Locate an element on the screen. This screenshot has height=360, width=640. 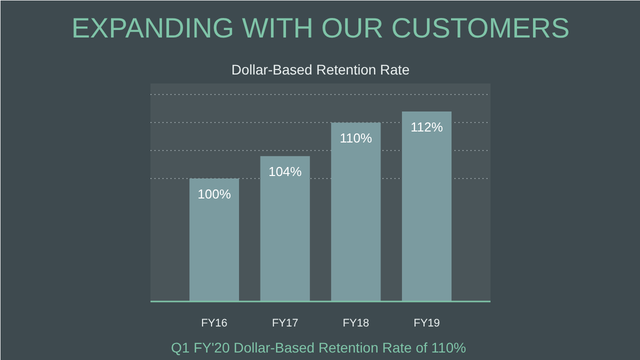
data-label: 112% is located at coordinates (427, 126).